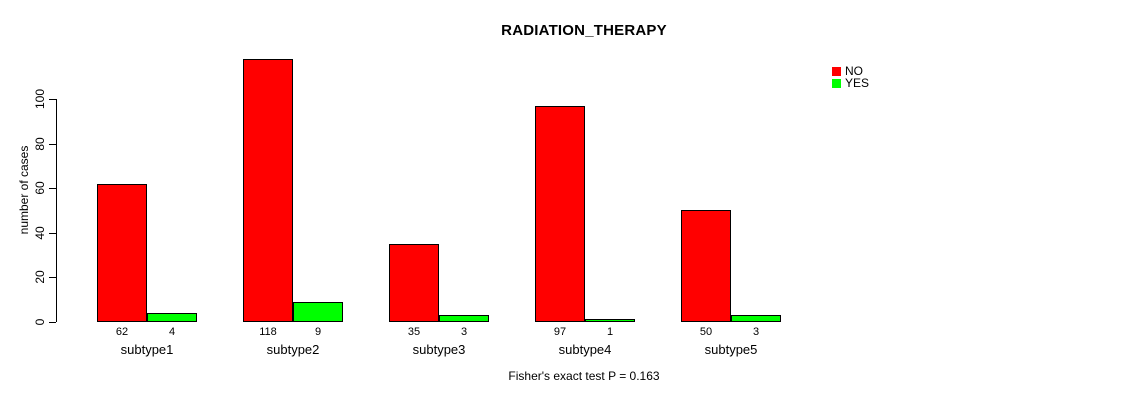  I want to click on bar-value-label: 35, so click(414, 332).